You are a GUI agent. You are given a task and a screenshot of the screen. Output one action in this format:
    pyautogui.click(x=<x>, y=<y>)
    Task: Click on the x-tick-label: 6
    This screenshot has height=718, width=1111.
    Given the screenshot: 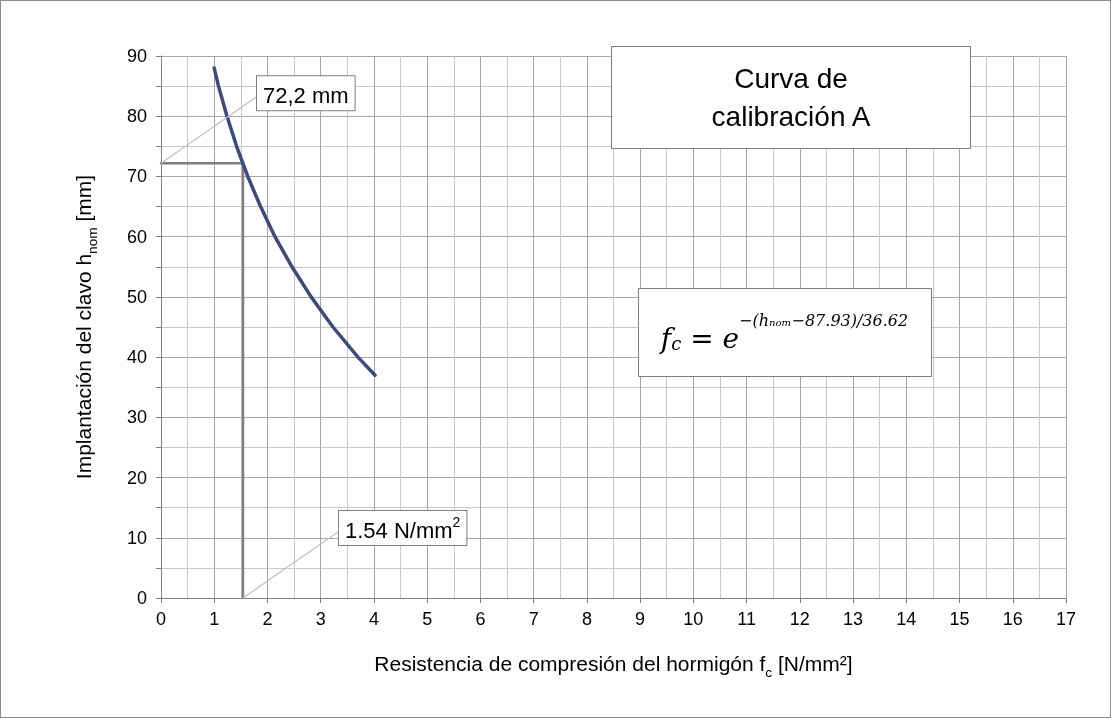 What is the action you would take?
    pyautogui.click(x=480, y=619)
    